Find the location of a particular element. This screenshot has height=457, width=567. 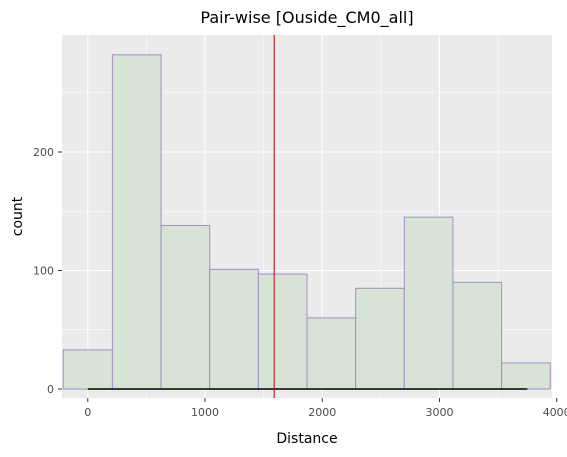

y-axis-ticks: 0 100 200 is located at coordinates (47, 271).